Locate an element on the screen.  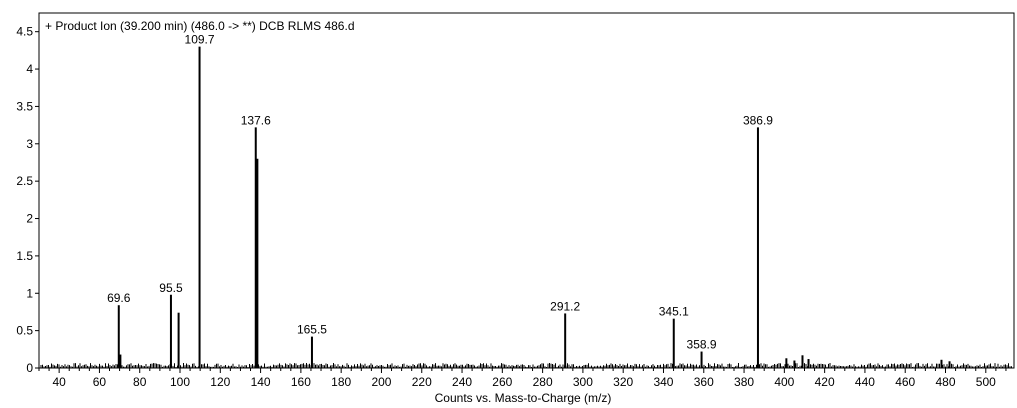
y-tick-label: 3 is located at coordinates (29, 144).